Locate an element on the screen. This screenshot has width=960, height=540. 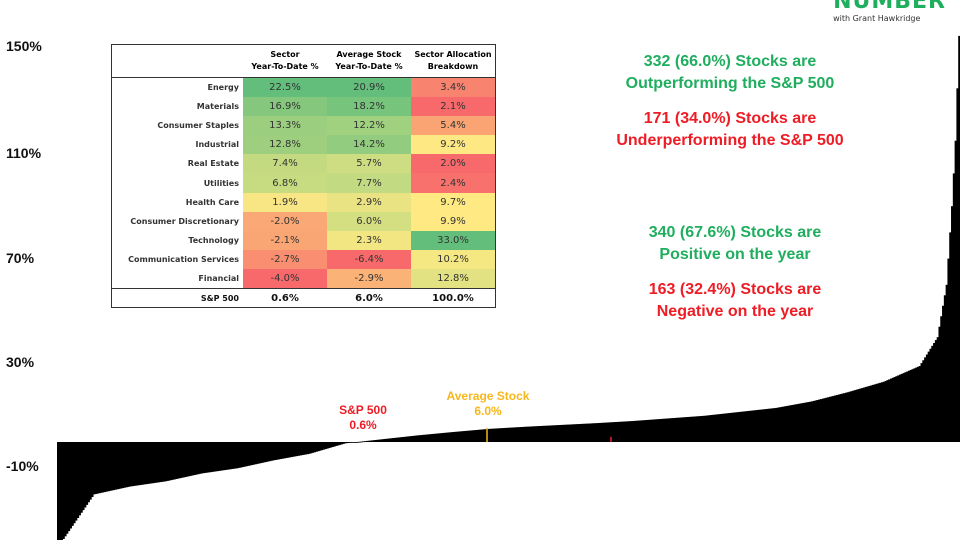
cell-avg: 5.7% is located at coordinates (369, 164).